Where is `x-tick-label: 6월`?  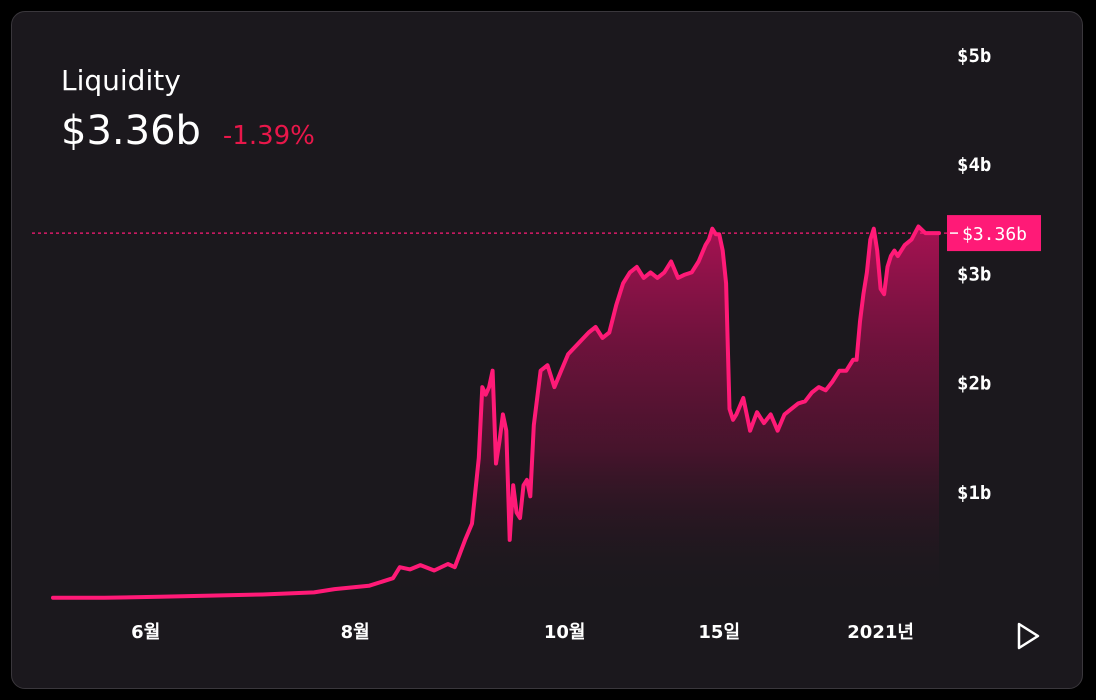
x-tick-label: 6월 is located at coordinates (145, 632).